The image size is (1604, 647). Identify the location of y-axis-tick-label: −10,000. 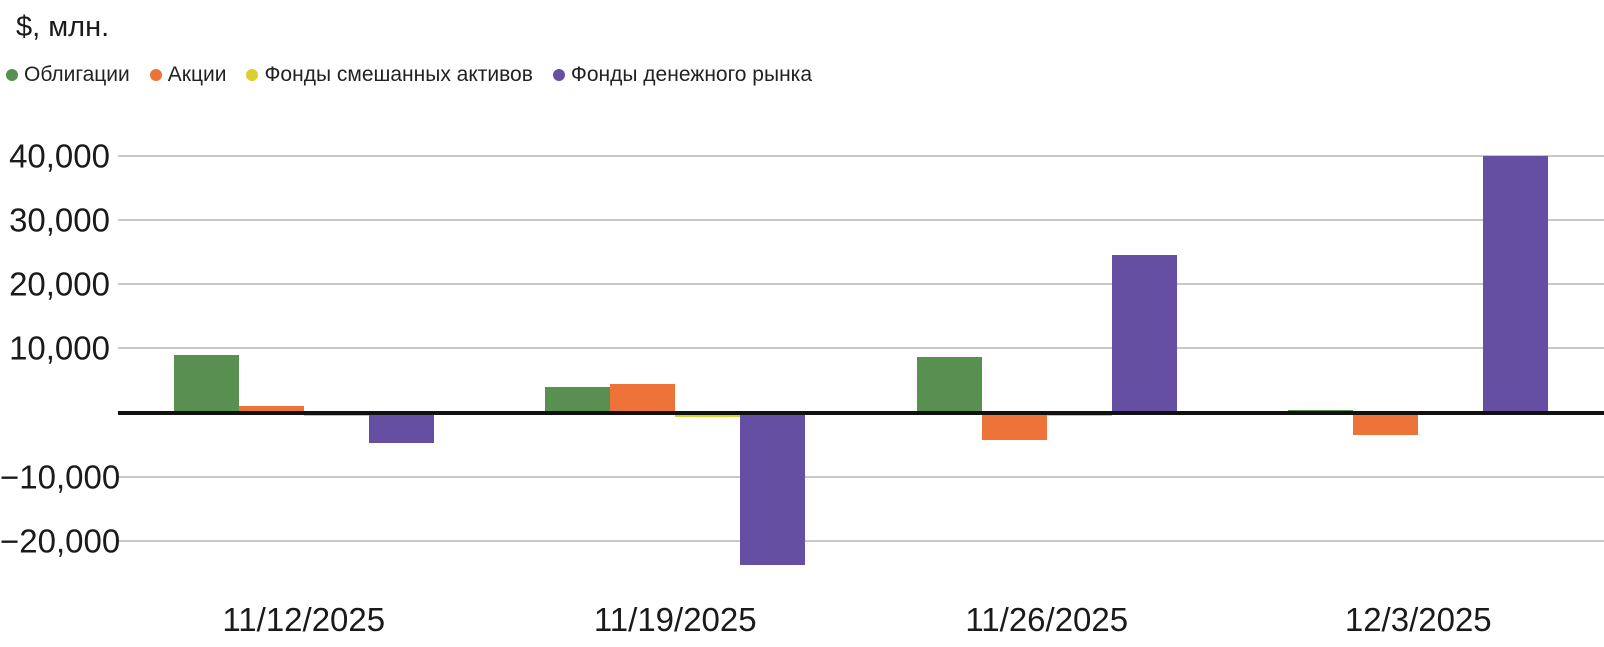
(60, 477).